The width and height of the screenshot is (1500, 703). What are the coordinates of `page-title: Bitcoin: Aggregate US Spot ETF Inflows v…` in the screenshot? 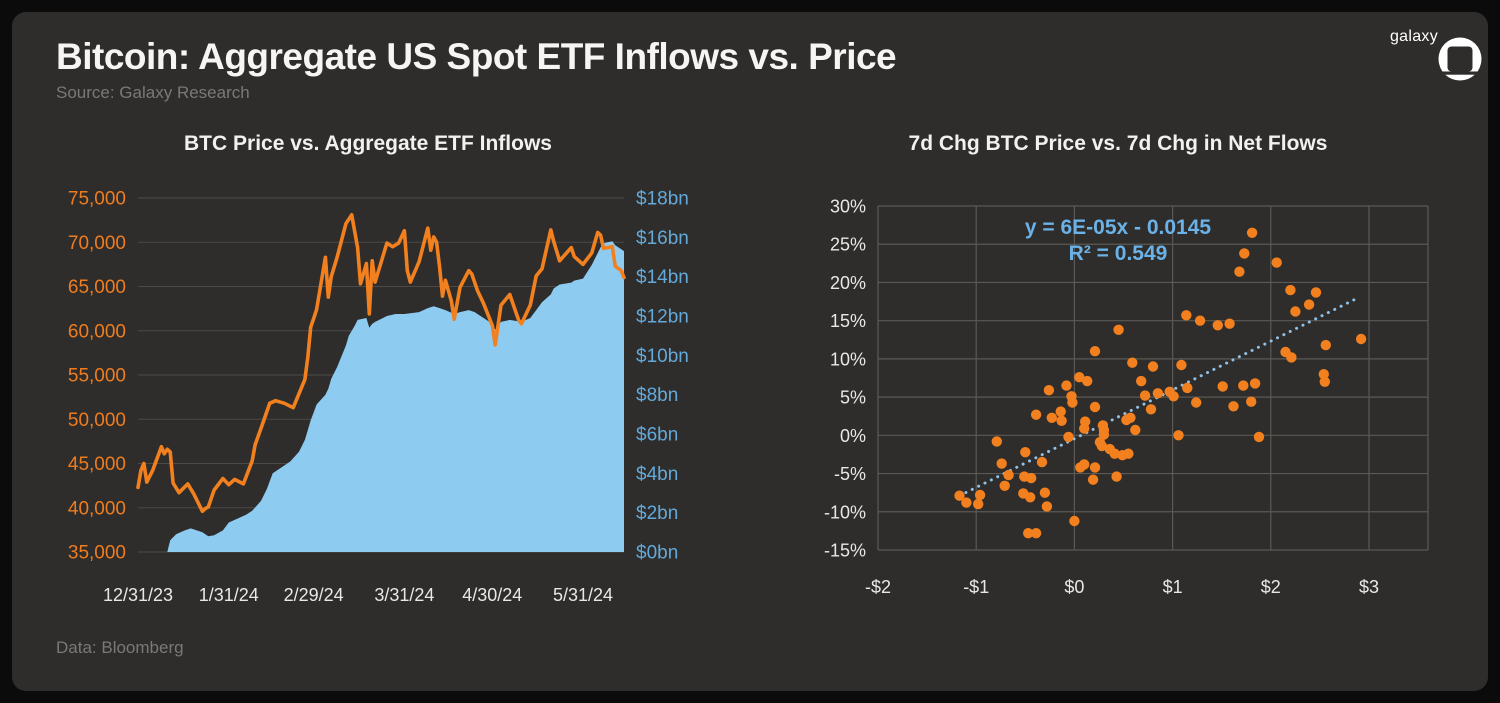 It's located at (476, 56).